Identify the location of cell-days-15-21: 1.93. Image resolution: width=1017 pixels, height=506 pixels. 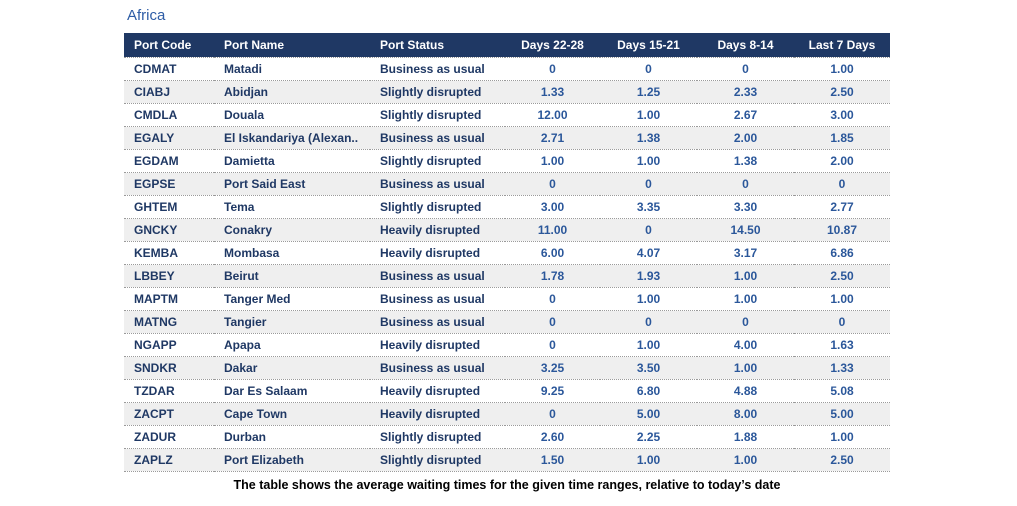
(648, 276).